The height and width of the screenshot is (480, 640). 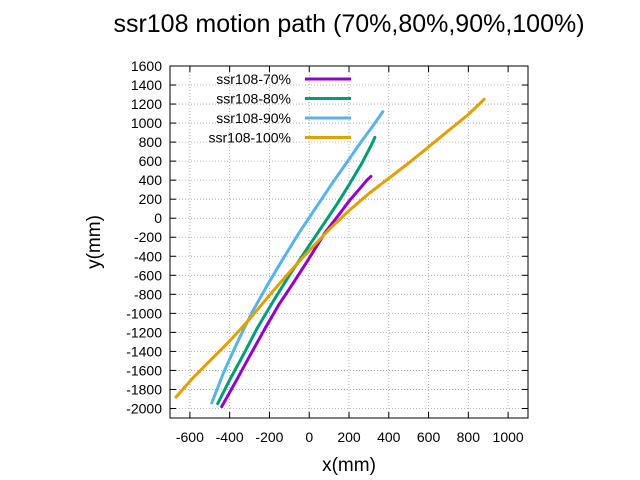 I want to click on y-tick-label: 1000, so click(x=146, y=123).